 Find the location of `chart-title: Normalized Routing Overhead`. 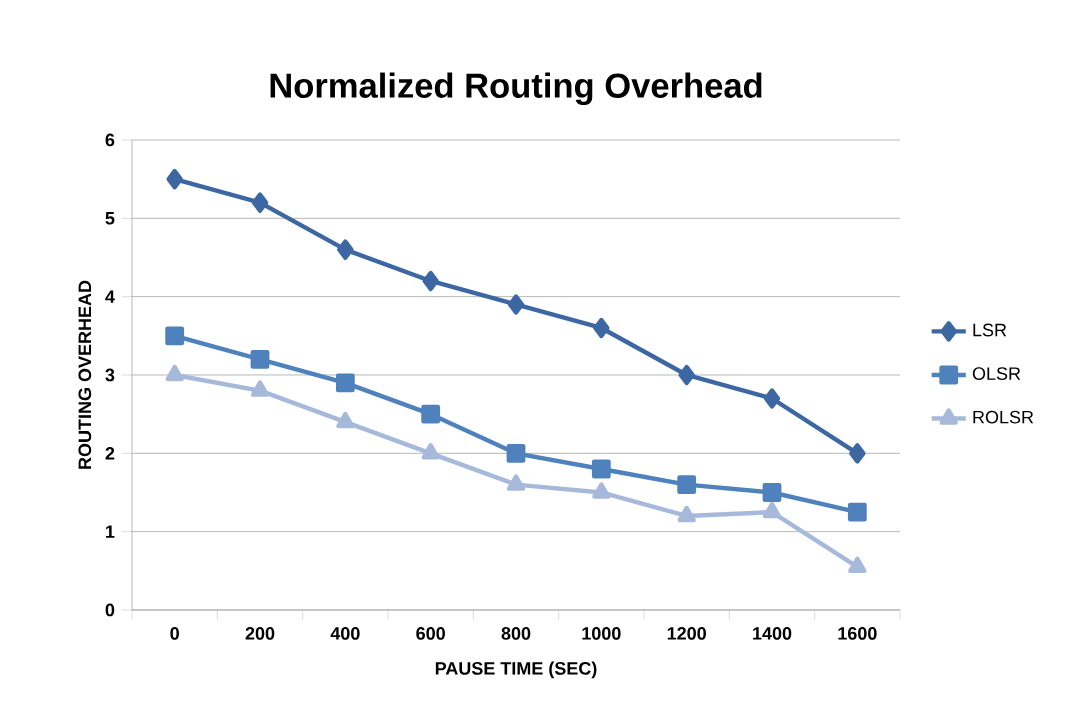

chart-title: Normalized Routing Overhead is located at coordinates (516, 88).